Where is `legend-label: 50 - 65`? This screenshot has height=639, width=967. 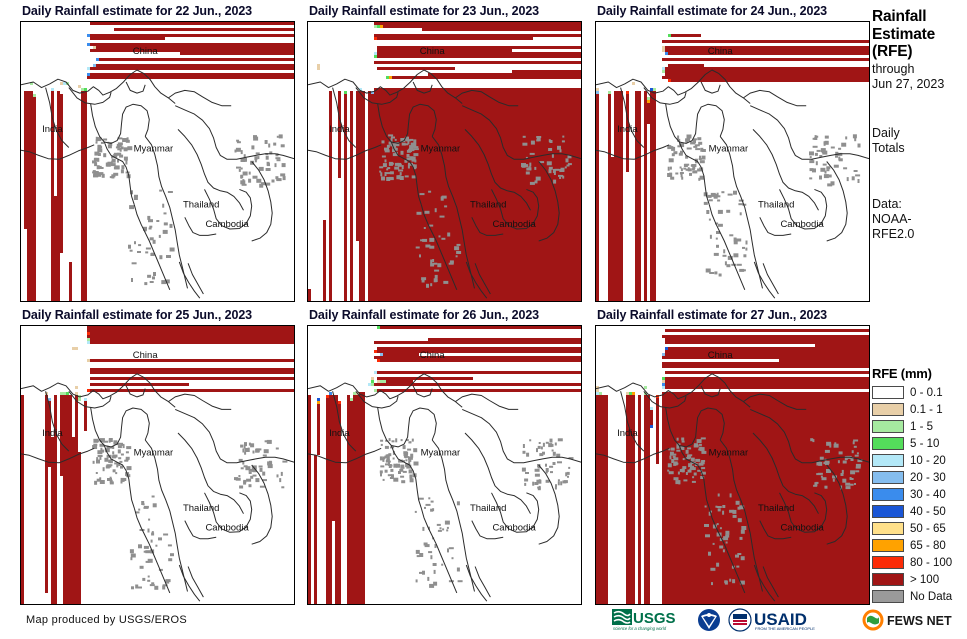
legend-label: 50 - 65 is located at coordinates (928, 528).